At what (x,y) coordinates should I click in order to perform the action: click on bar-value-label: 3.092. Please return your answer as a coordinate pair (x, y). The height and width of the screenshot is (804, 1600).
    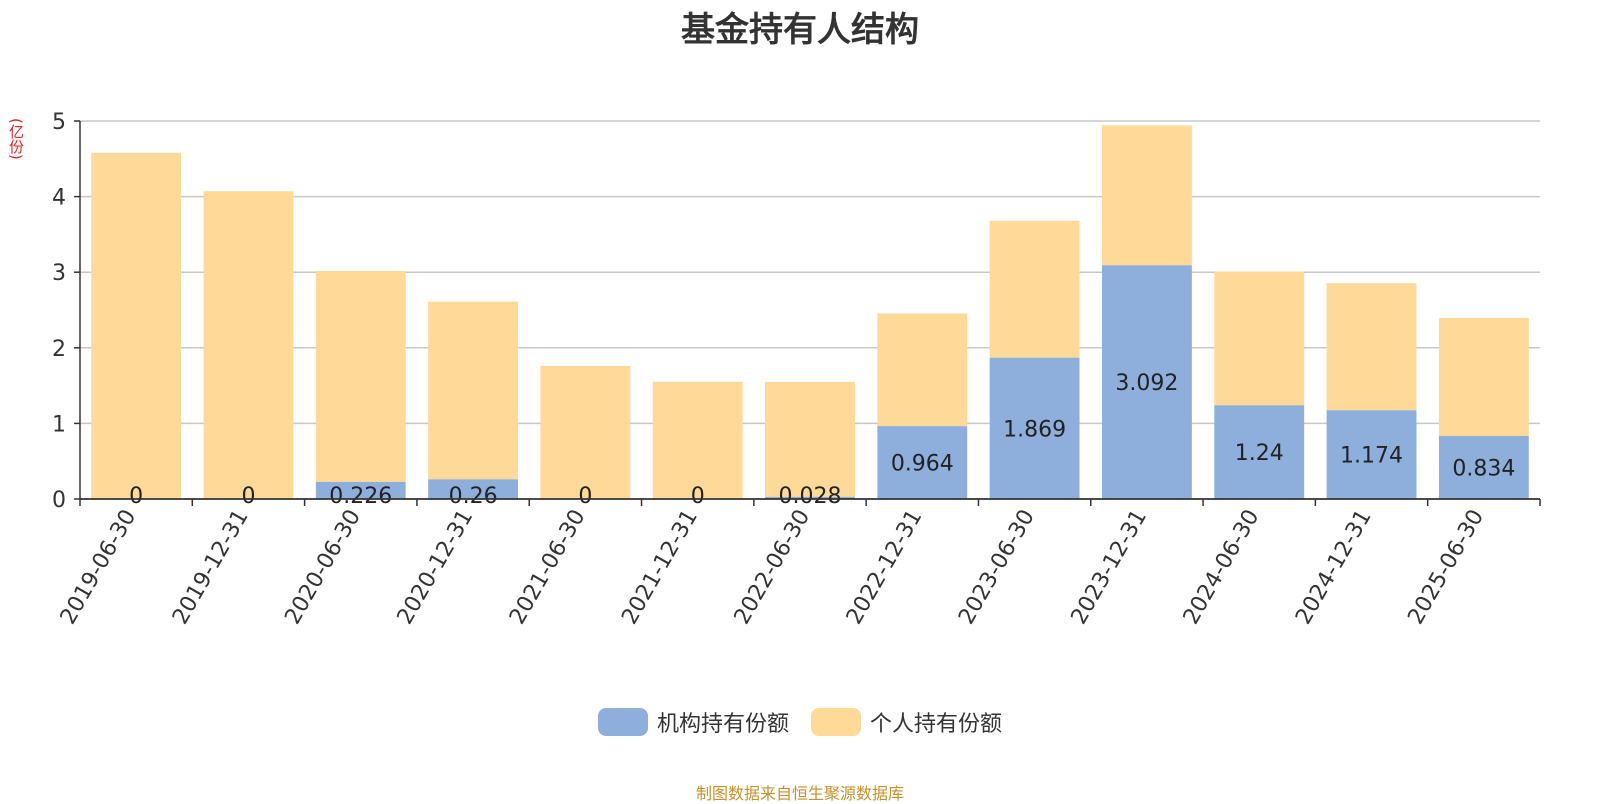
    Looking at the image, I should click on (1146, 383).